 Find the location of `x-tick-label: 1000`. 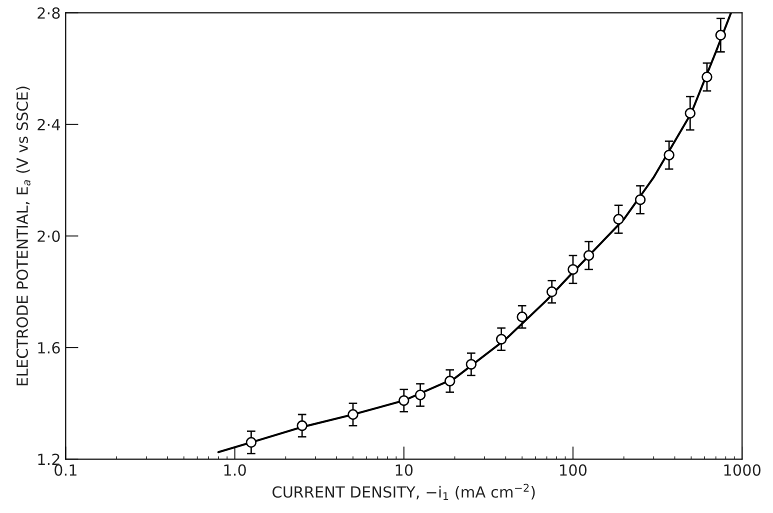

x-tick-label: 1000 is located at coordinates (742, 470).